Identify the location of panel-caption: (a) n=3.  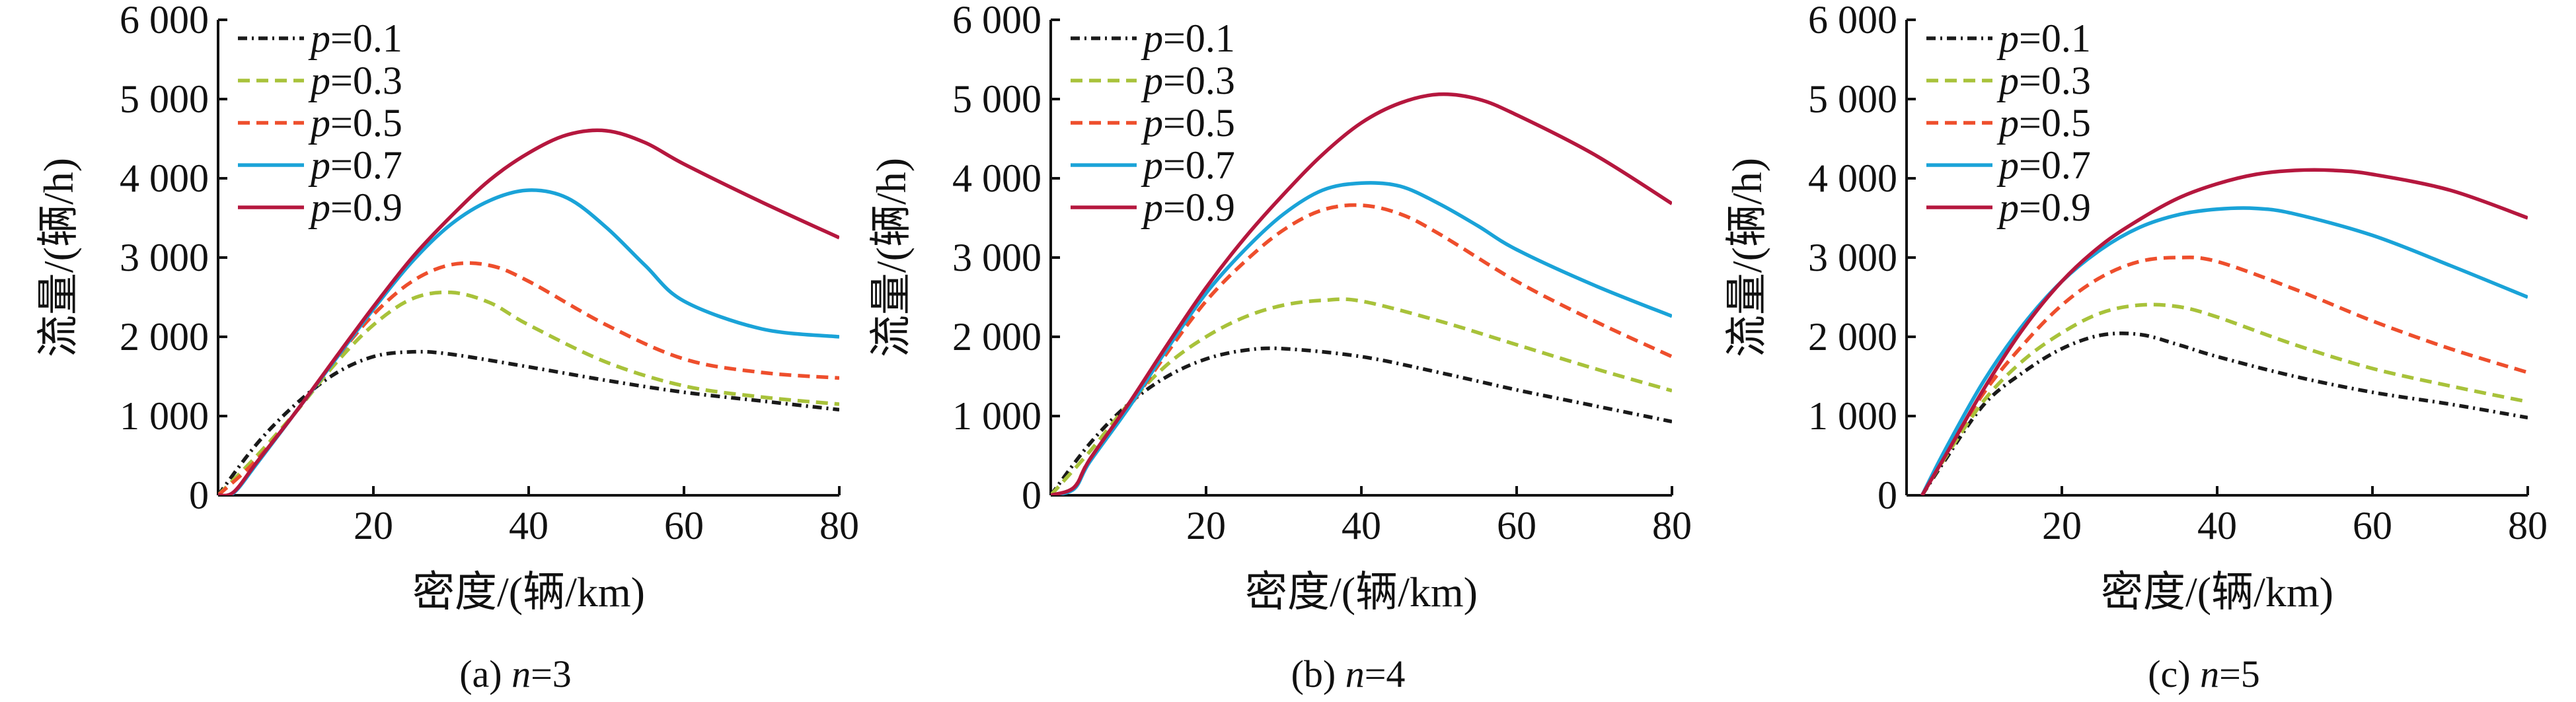
(515, 674).